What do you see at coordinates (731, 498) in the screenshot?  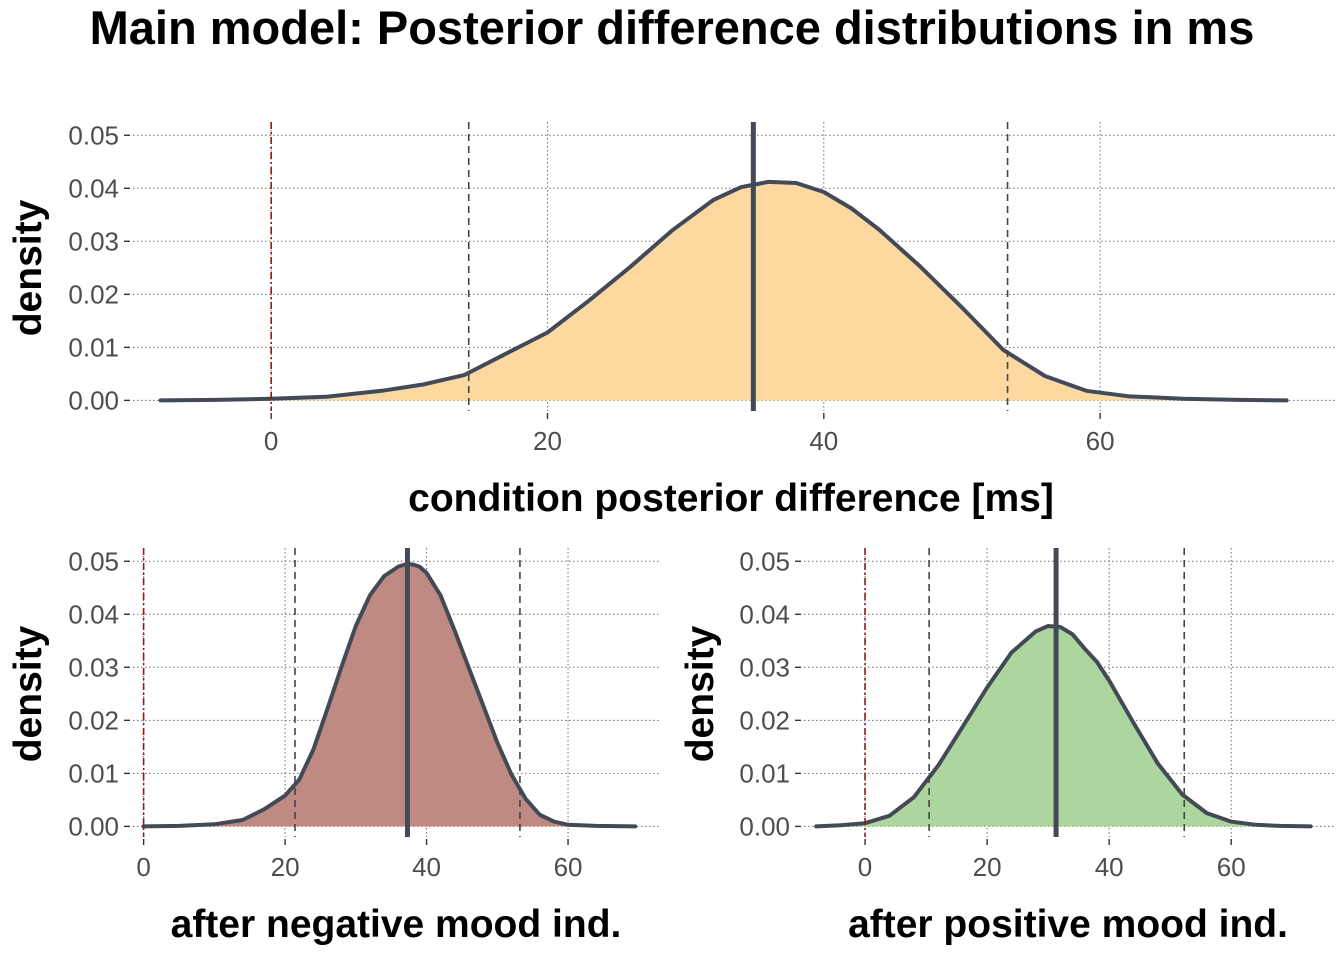 I see `x-axis-label-condition: condition posterior difference [ms]` at bounding box center [731, 498].